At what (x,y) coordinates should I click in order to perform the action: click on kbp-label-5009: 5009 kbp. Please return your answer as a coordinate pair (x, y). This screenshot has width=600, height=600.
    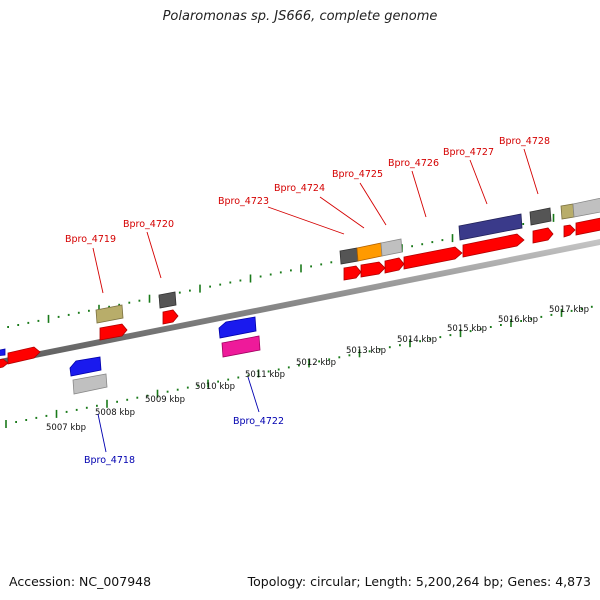
    Looking at the image, I should click on (165, 400).